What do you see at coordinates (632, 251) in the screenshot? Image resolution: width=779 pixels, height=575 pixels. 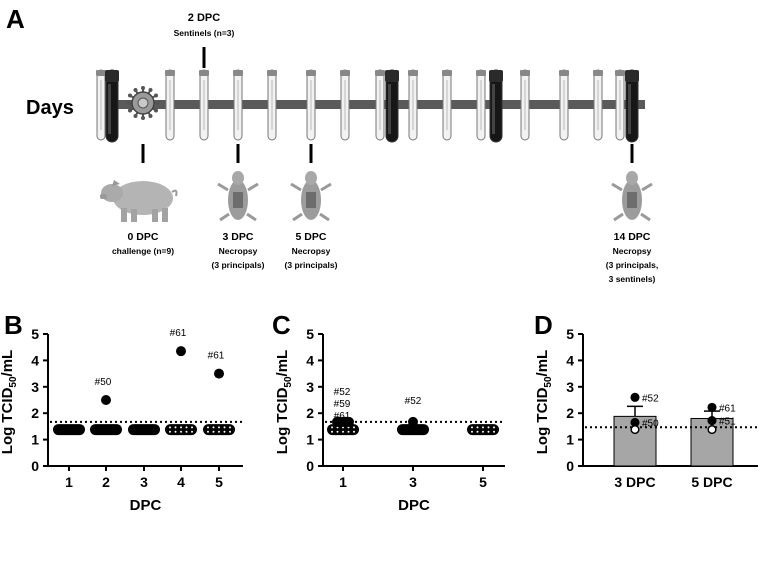 I see `necropsy14-sub1: Necropsy` at bounding box center [632, 251].